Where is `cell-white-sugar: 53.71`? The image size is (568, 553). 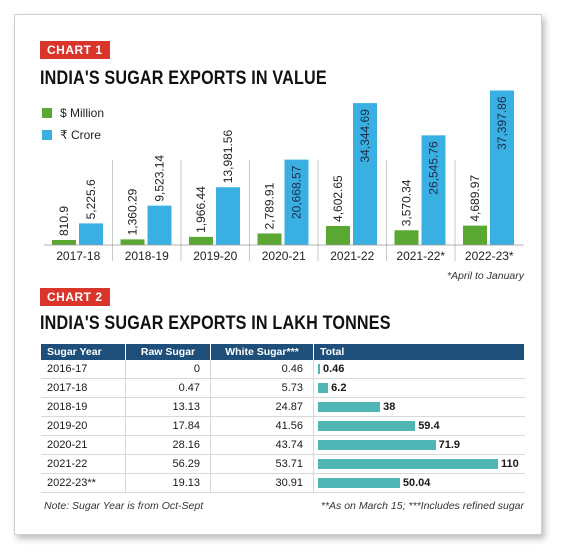 cell-white-sugar: 53.71 is located at coordinates (262, 464).